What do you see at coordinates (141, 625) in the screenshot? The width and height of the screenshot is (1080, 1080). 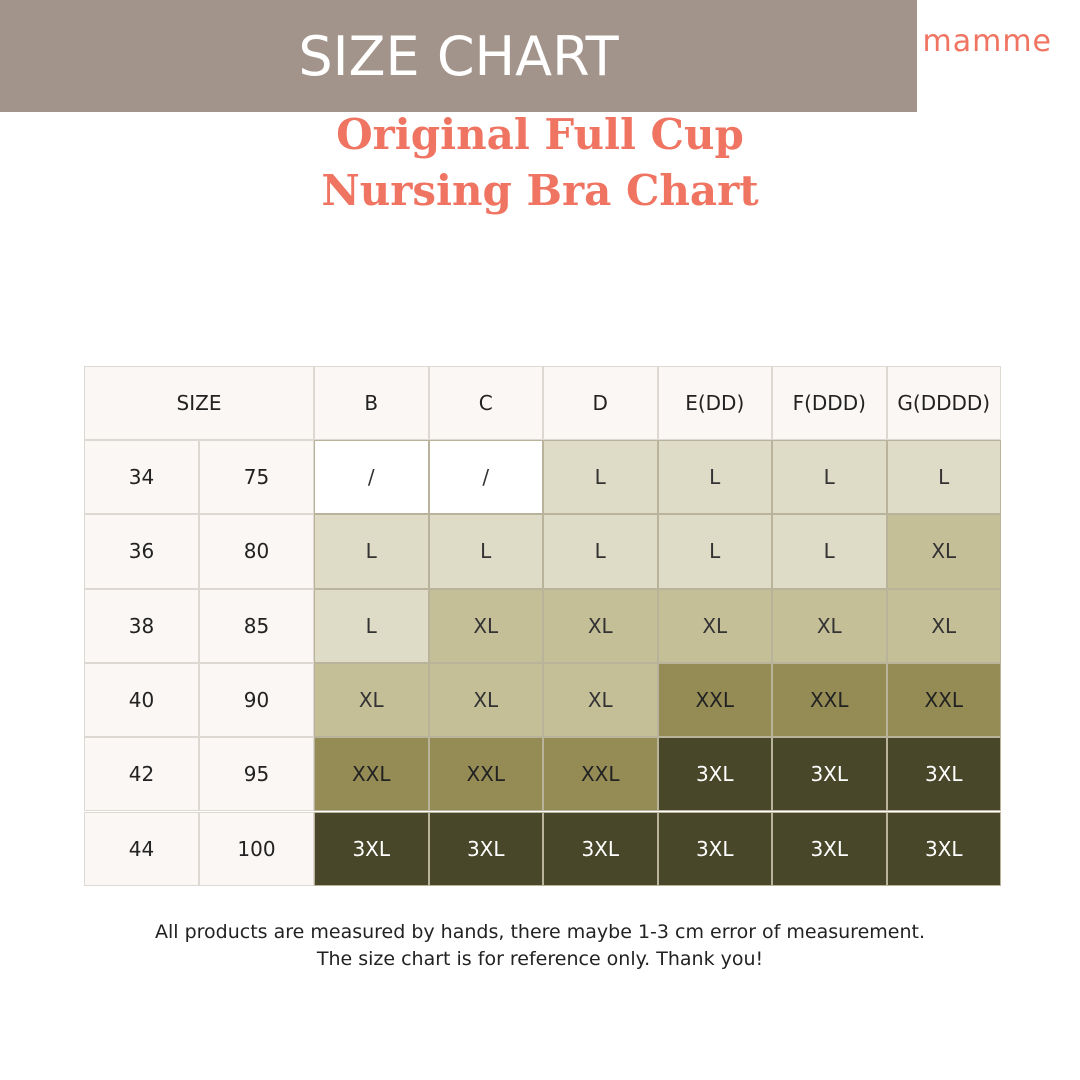 I see `size-cell: 38` at bounding box center [141, 625].